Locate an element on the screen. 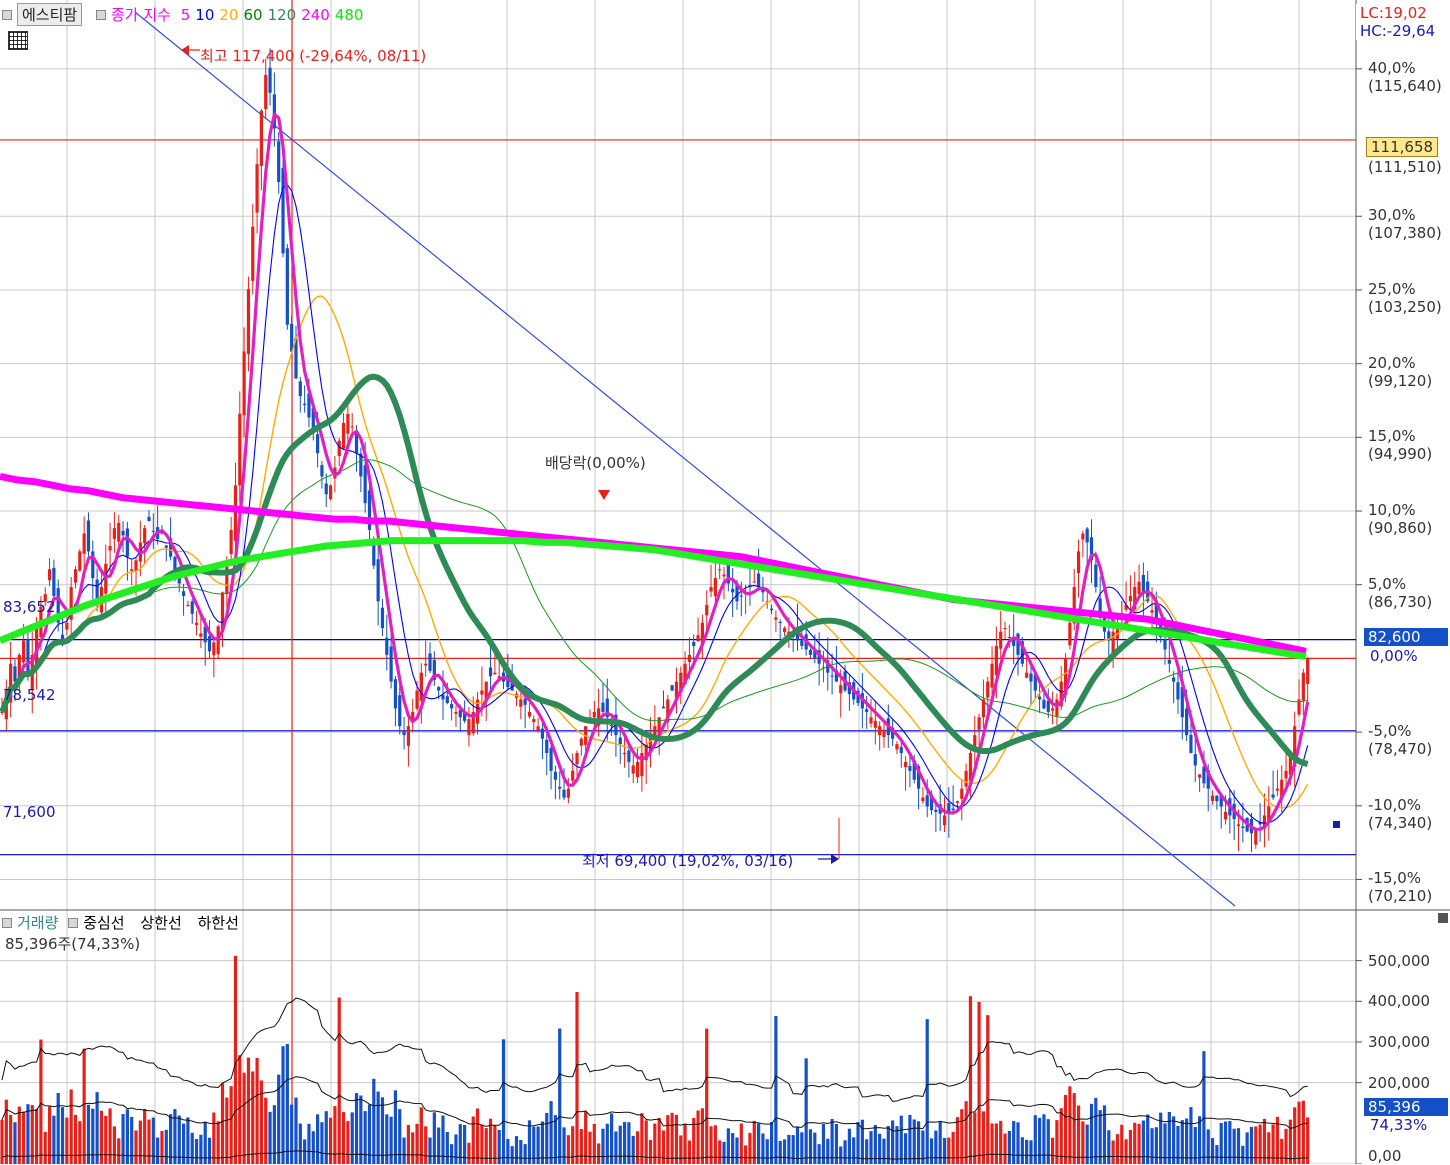 This screenshot has height=1165, width=1450. table-view-icon is located at coordinates (18, 40).